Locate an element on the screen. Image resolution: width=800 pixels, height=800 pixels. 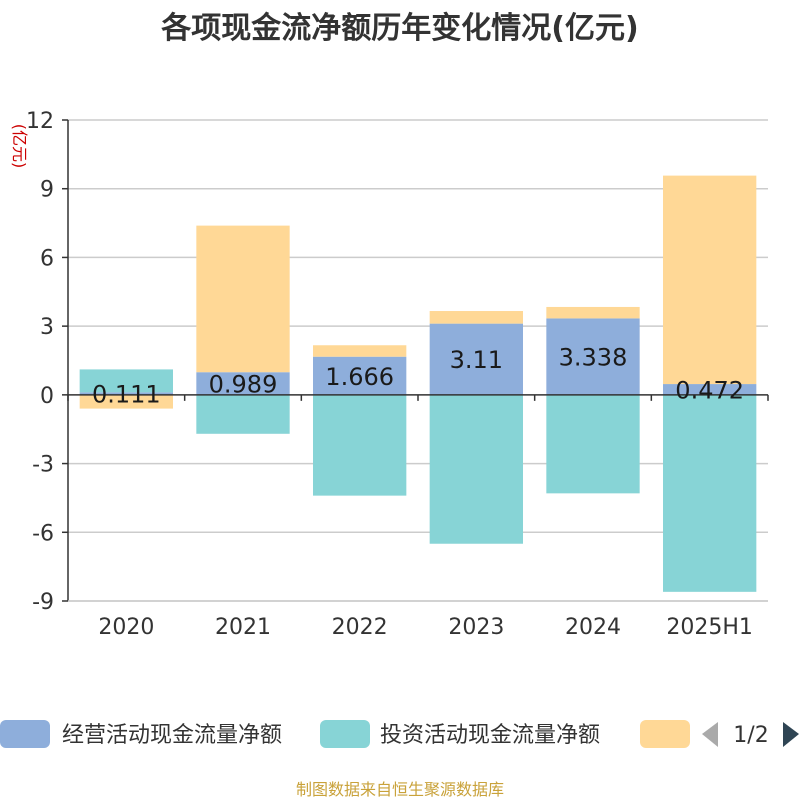
bar-2-2021 is located at coordinates (243, 414).